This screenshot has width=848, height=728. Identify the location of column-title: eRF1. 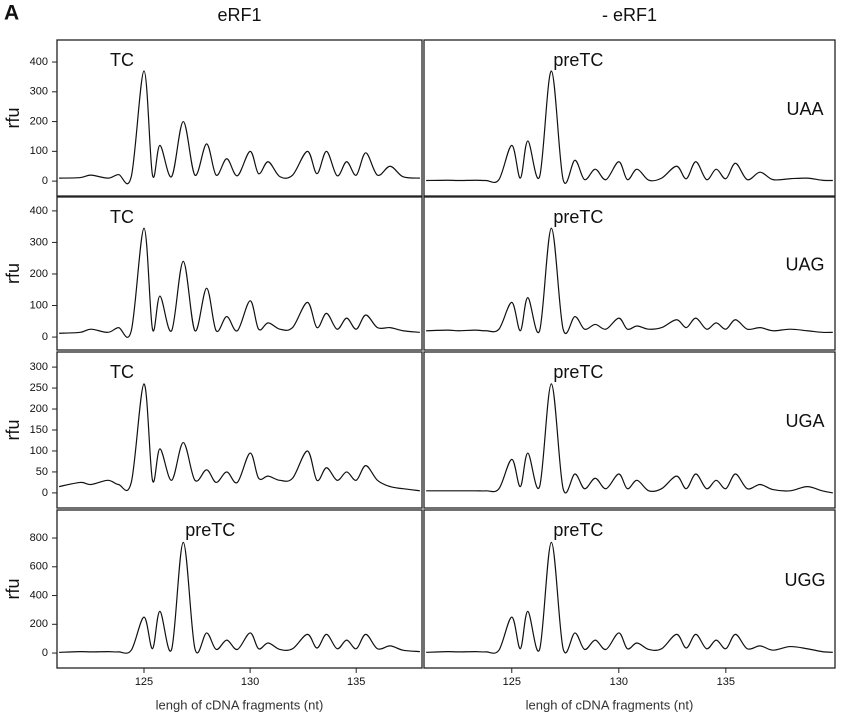
(239, 15).